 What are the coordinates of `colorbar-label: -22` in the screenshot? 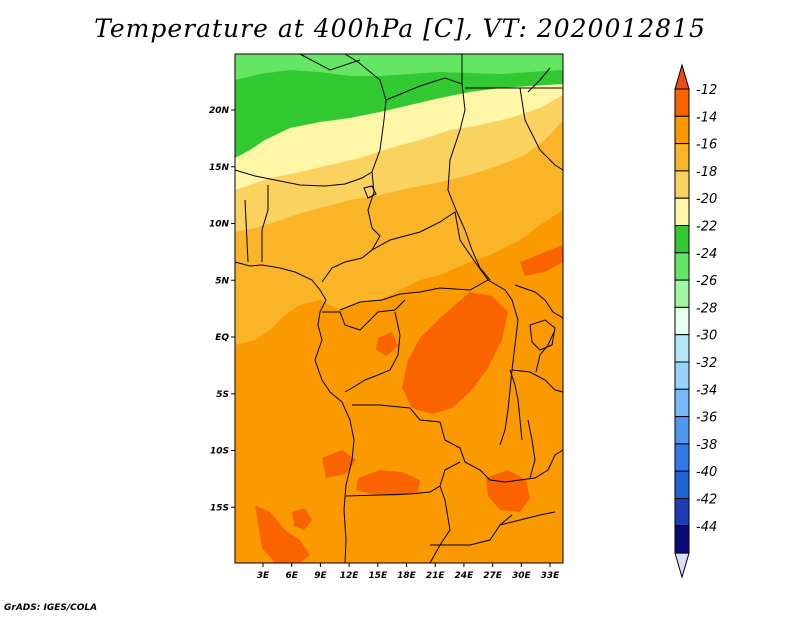 It's located at (706, 227).